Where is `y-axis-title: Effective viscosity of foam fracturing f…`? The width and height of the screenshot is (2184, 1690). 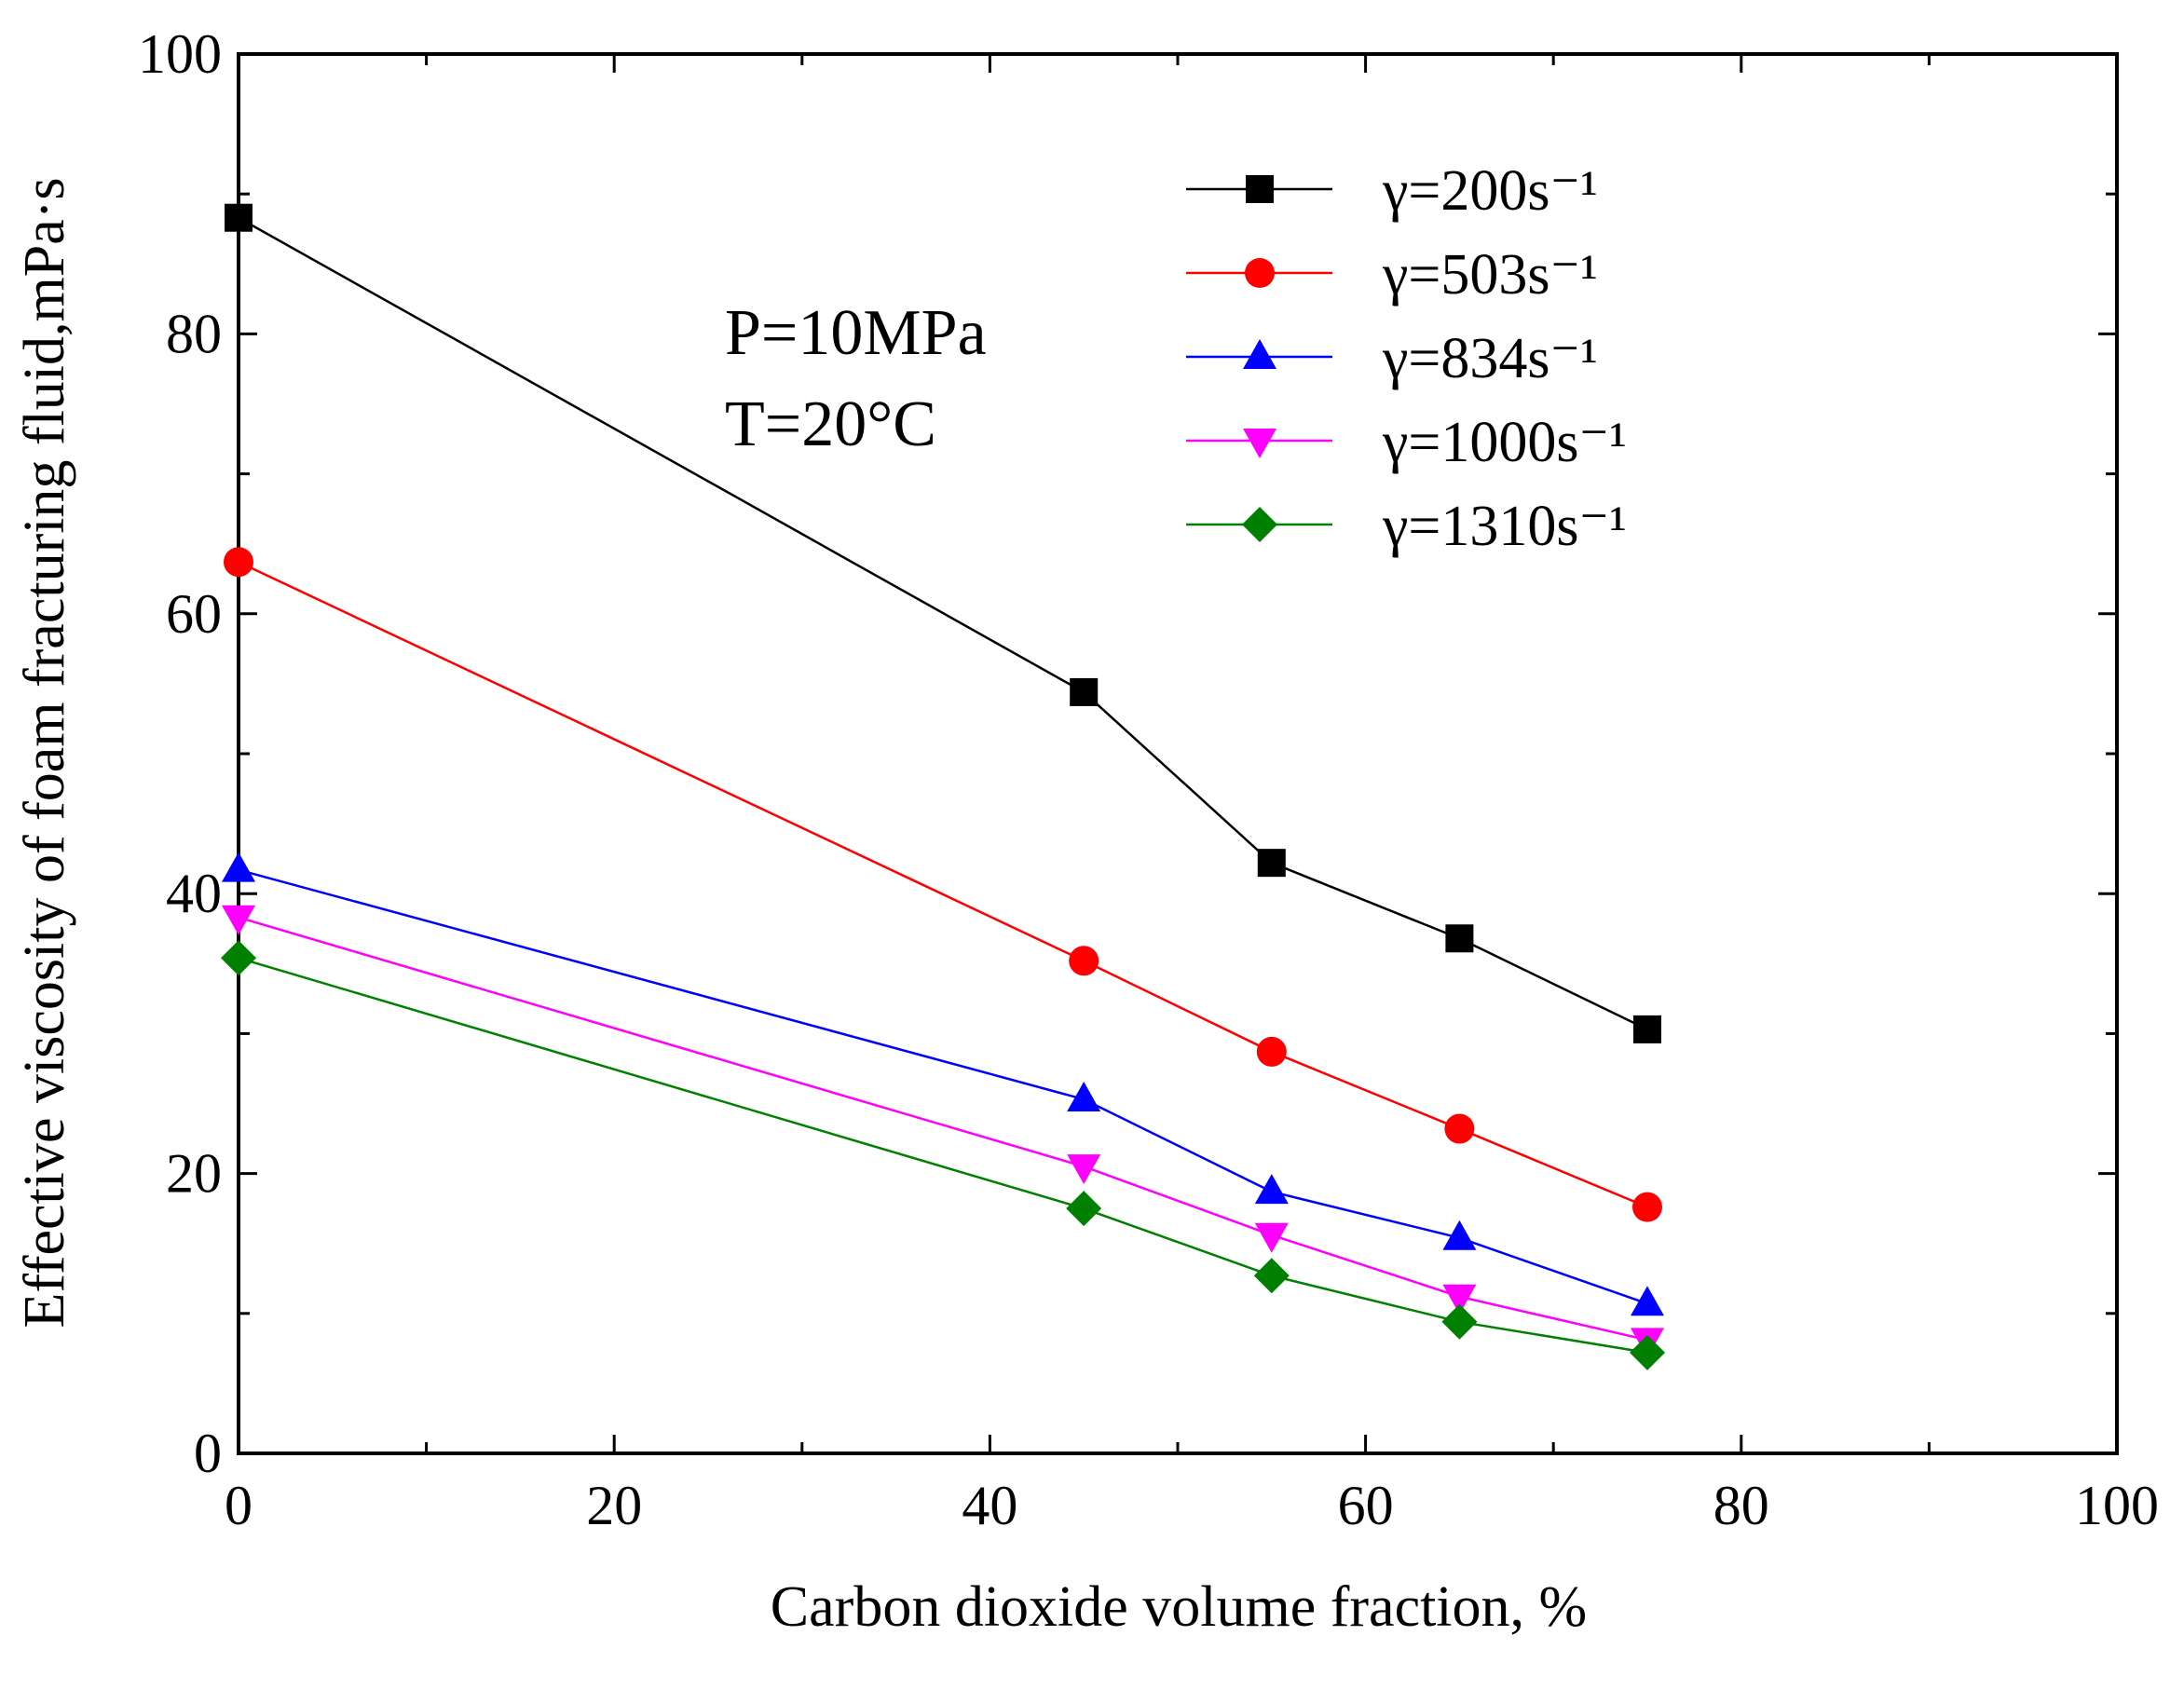 y-axis-title: Effective viscosity of foam fracturing f… is located at coordinates (44, 752).